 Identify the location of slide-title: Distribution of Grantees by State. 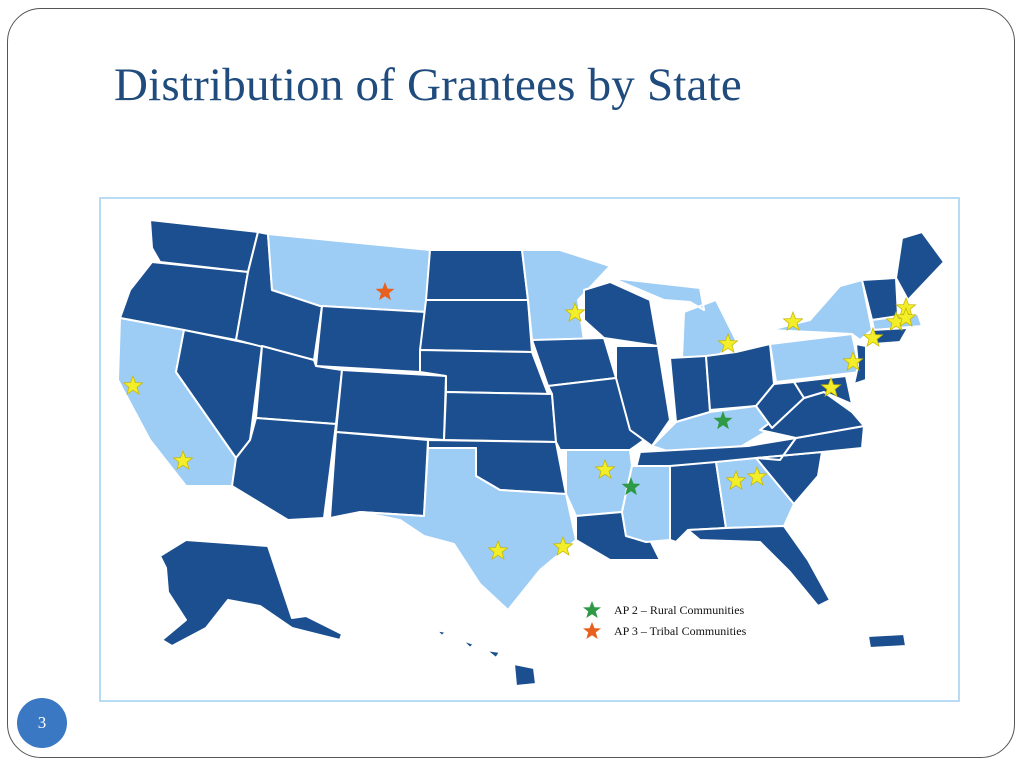
(428, 85).